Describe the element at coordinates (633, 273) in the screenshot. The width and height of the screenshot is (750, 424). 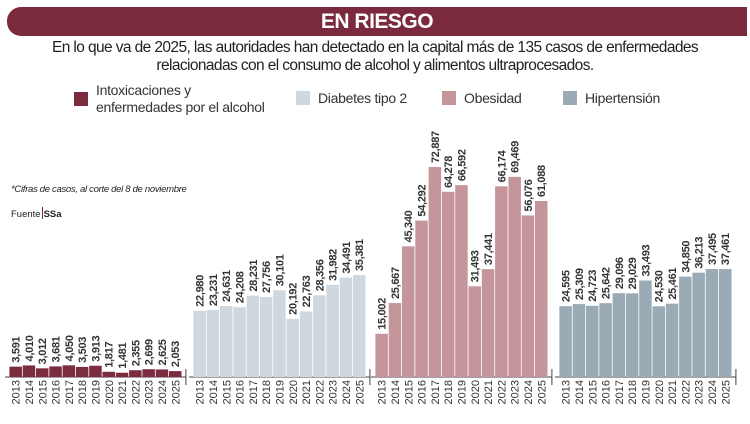
I see `value-label: 29,029` at that location.